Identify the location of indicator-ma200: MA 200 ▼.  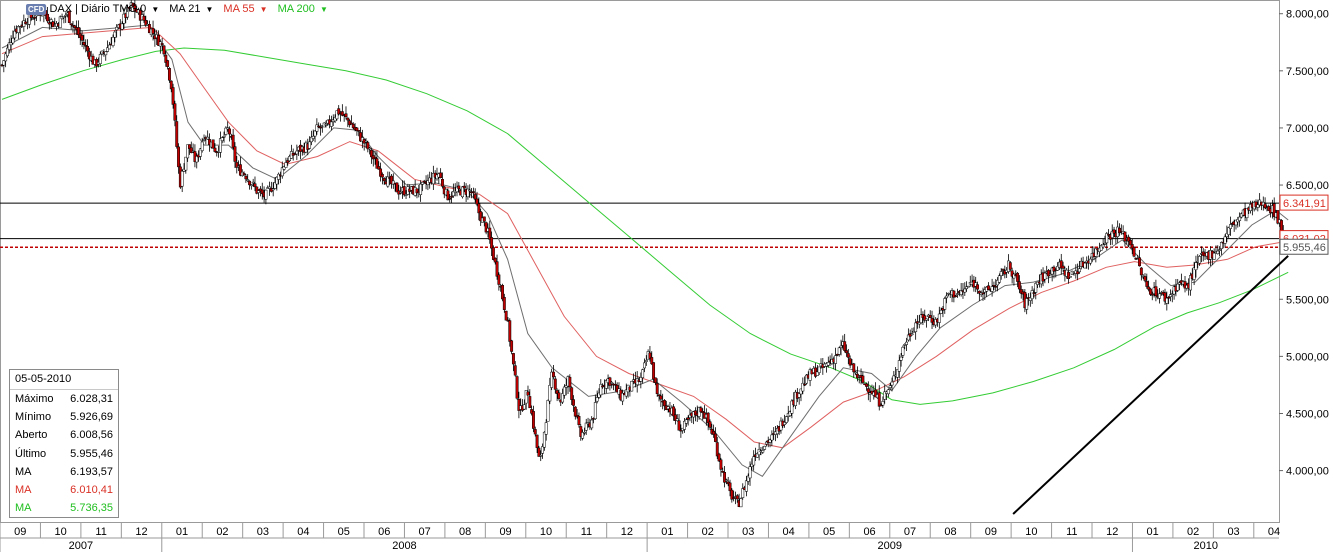
(302, 9).